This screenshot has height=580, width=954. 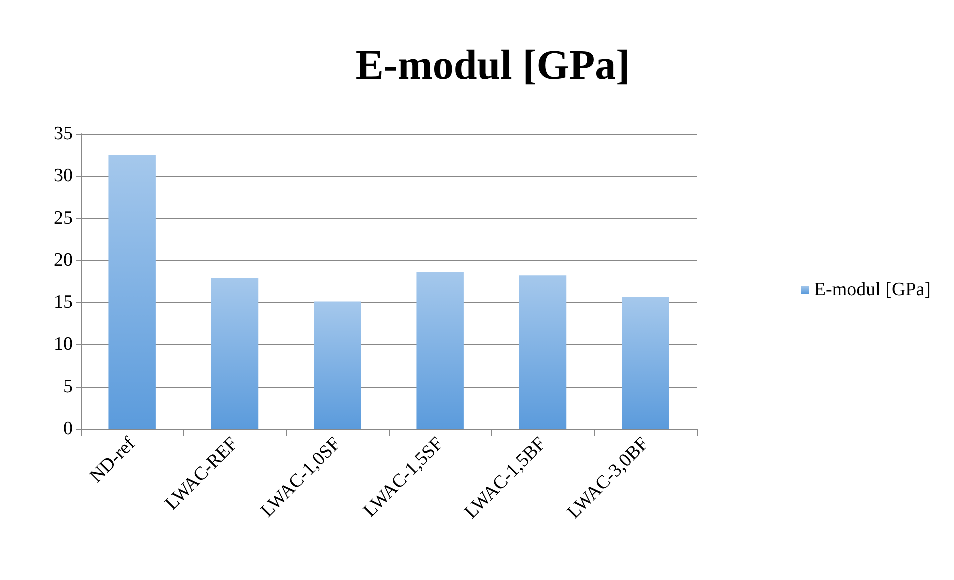 I want to click on y-tick-label: 30, so click(x=63, y=176).